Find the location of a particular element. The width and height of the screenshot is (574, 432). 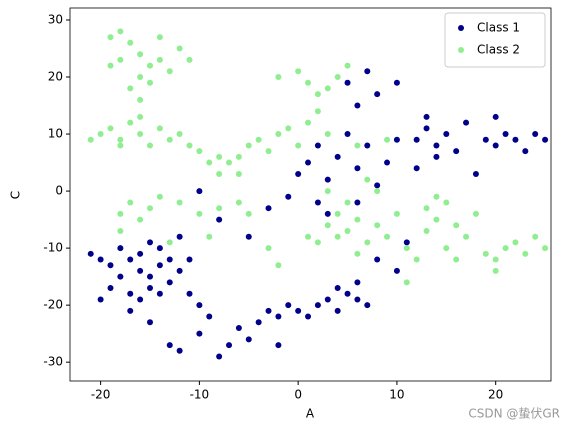

y-tick-label: 30 is located at coordinates (55, 19).